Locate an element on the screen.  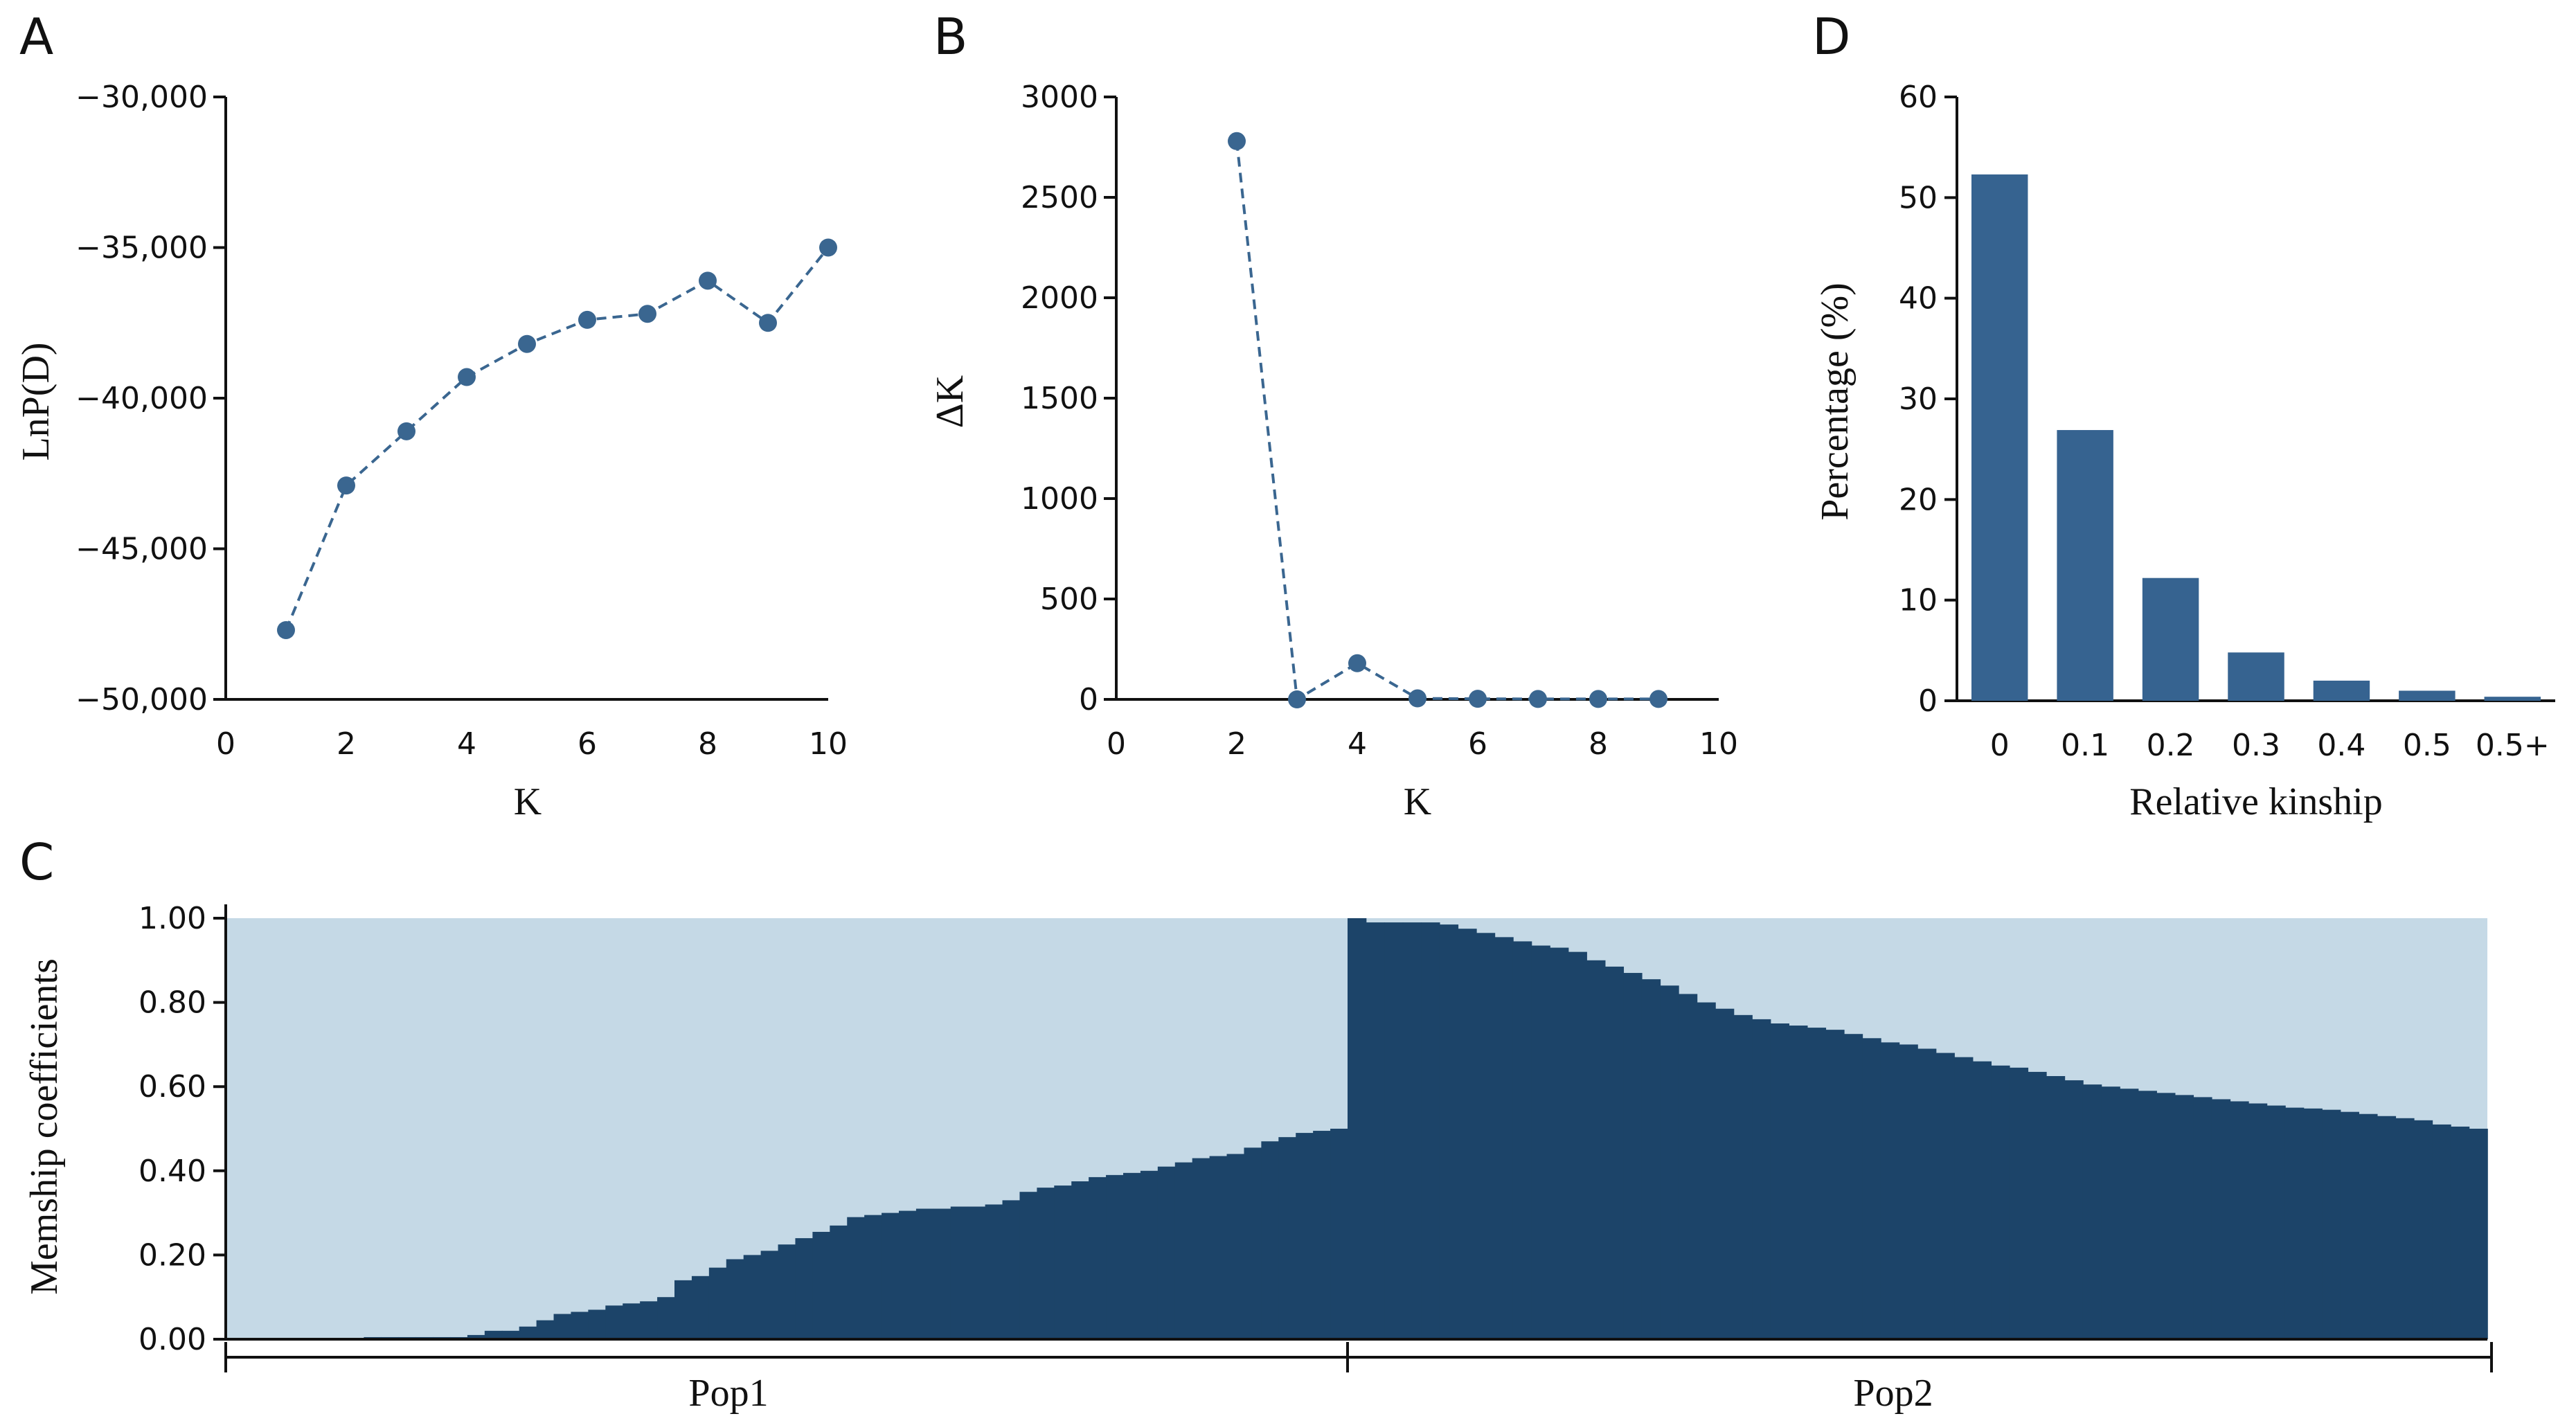
panel-b-y-tick-label: 0 is located at coordinates (1088, 699).